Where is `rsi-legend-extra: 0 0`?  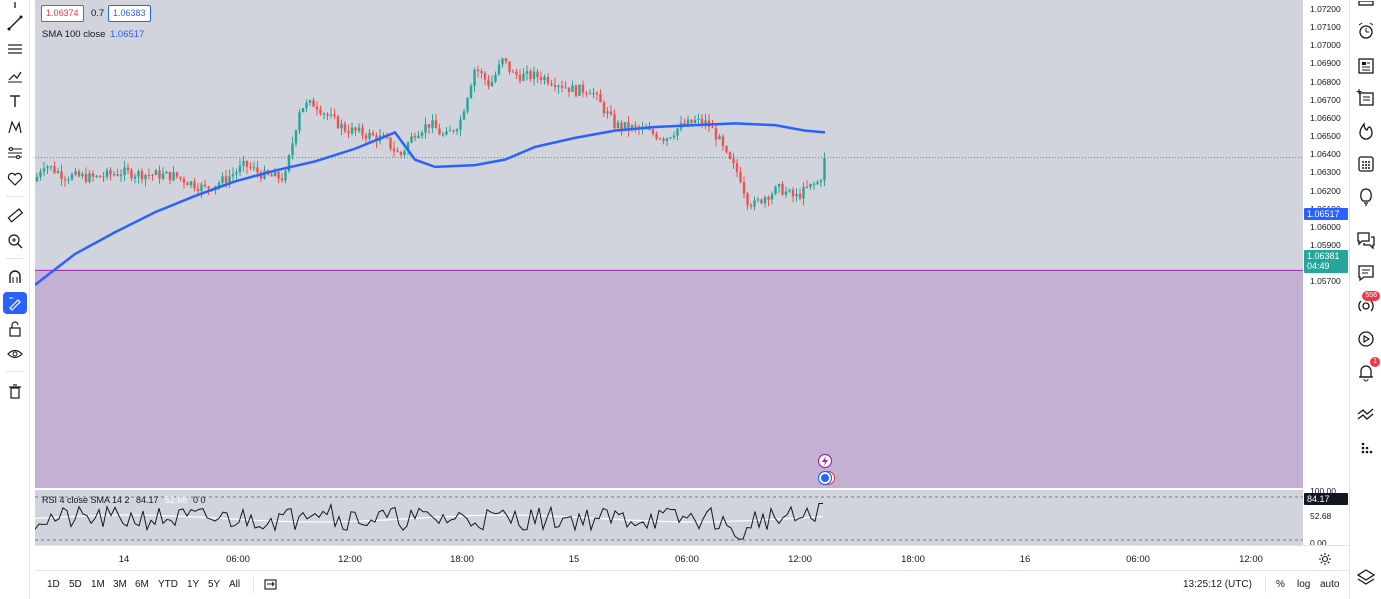
rsi-legend-extra: 0 0 is located at coordinates (199, 500).